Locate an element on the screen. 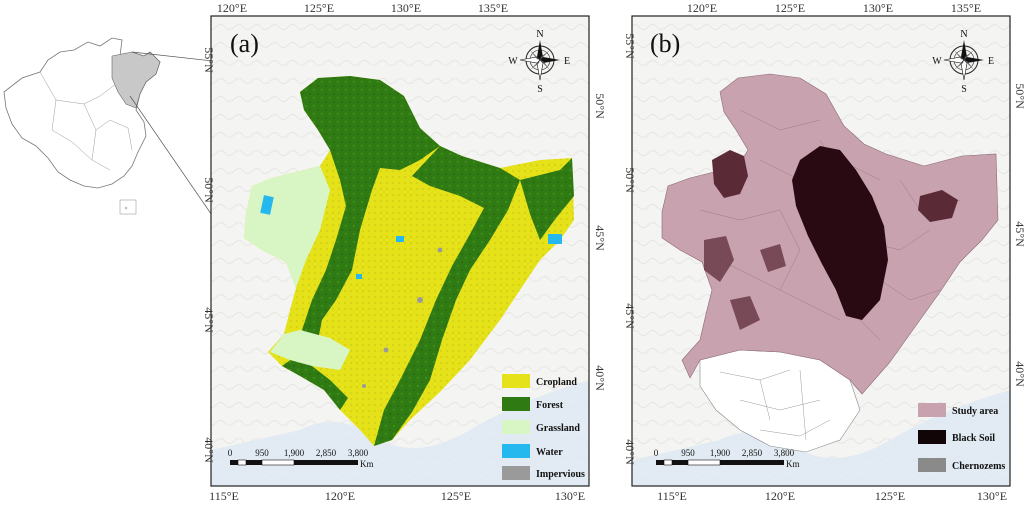  panel-a-letter: (a) is located at coordinates (244, 43).